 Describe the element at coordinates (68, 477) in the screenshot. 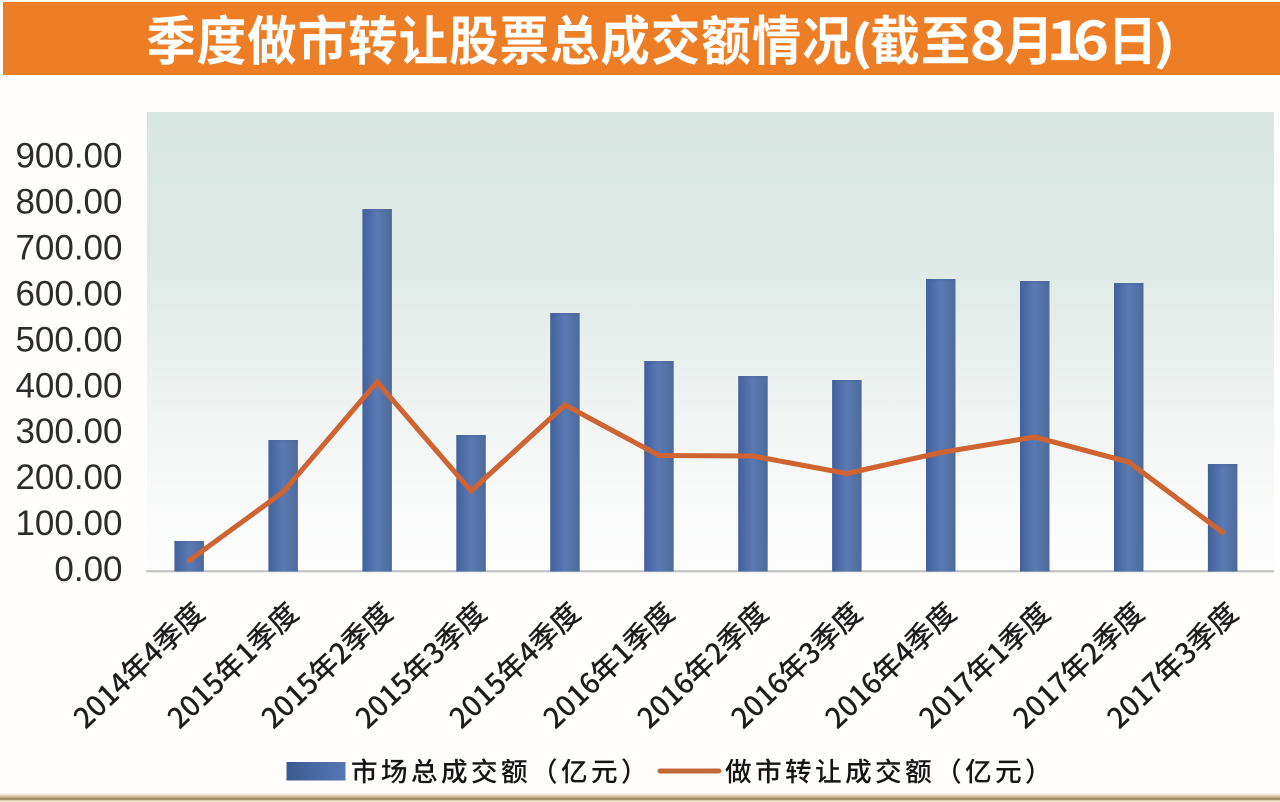

I see `svg-text: 200.00` at that location.